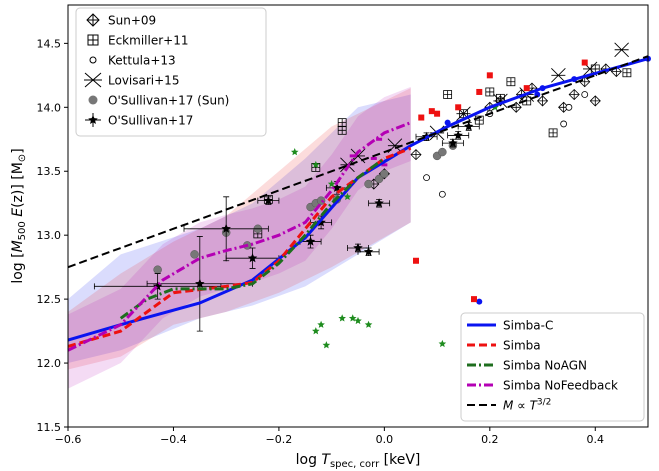 The image size is (659, 471). I want to click on x-tick-label: −0.2, so click(279, 439).